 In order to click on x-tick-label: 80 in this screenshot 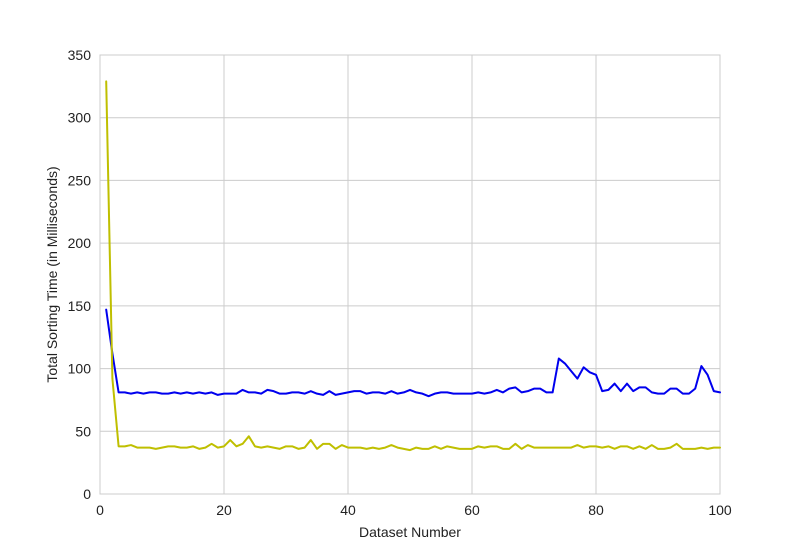, I will do `click(596, 510)`.